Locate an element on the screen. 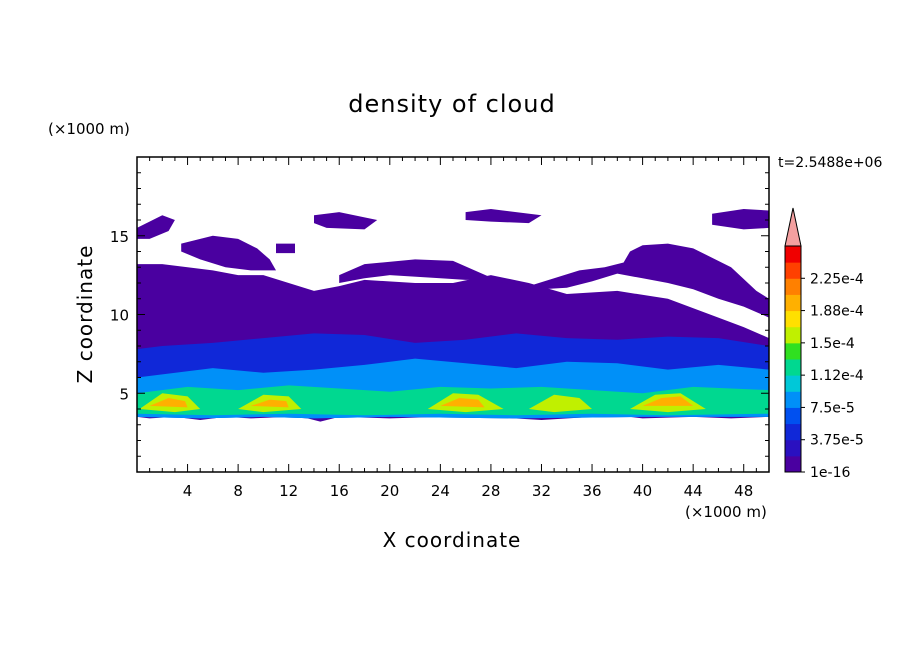 Image resolution: width=904 pixels, height=654 pixels. colorbar-label: 1.5e-4 is located at coordinates (832, 344).